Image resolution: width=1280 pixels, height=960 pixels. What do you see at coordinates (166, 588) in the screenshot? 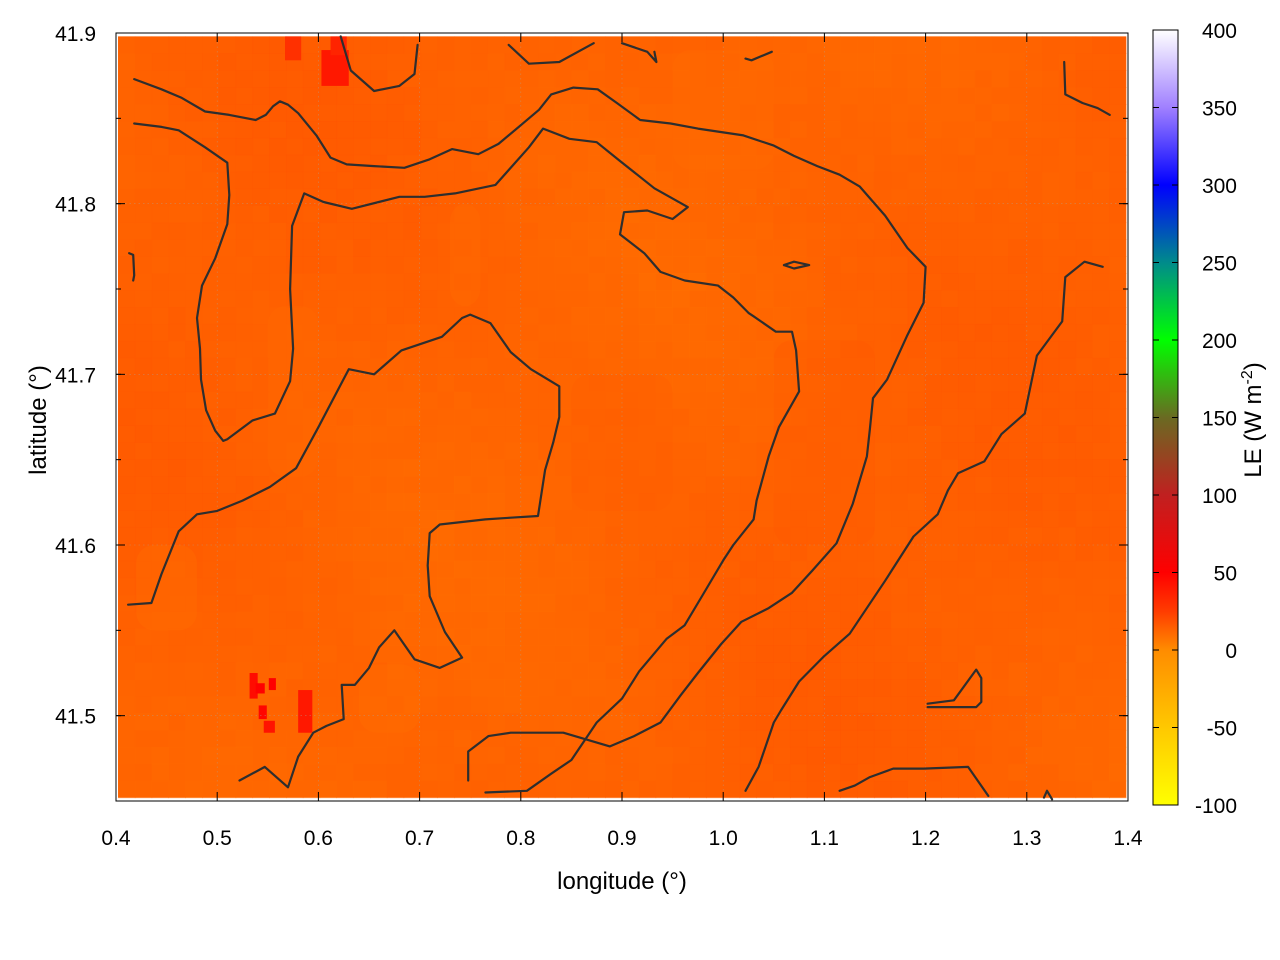
I see `heatmap-patch` at bounding box center [166, 588].